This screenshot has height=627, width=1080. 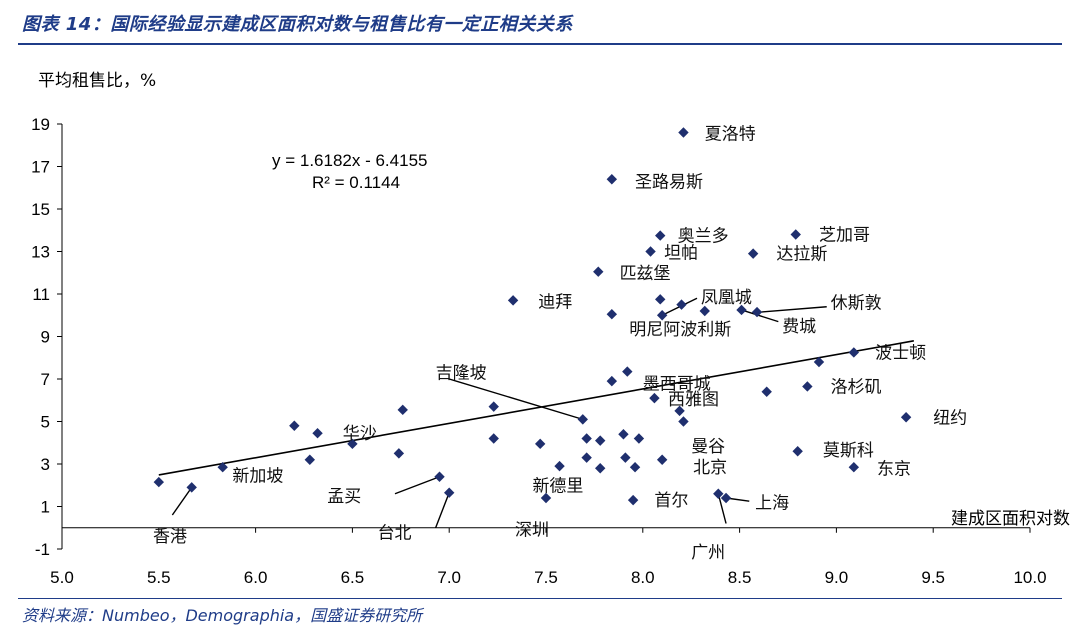 What do you see at coordinates (449, 577) in the screenshot?
I see `x-tick-label: 7.0` at bounding box center [449, 577].